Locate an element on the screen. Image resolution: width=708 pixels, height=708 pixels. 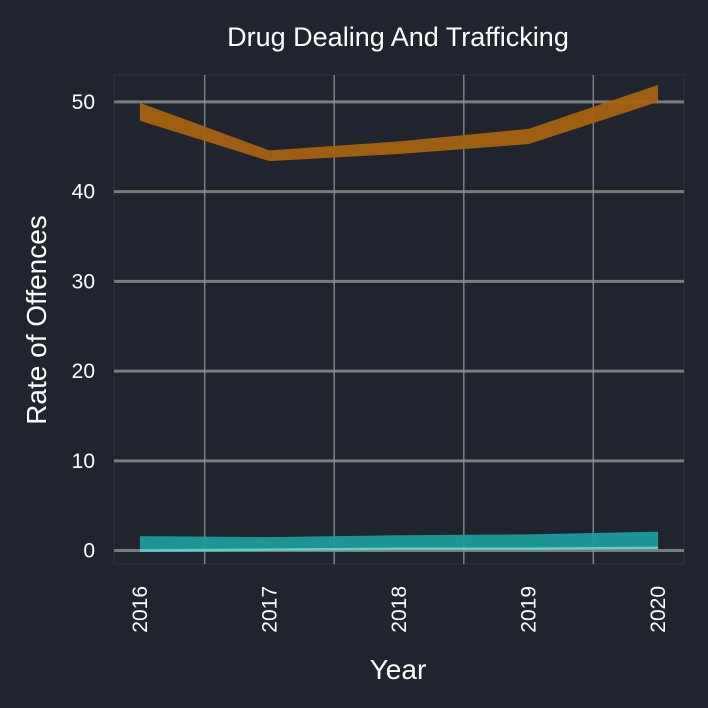
x-tick-labels: 2016 2017 2018 2019 2020 is located at coordinates (399, 609).